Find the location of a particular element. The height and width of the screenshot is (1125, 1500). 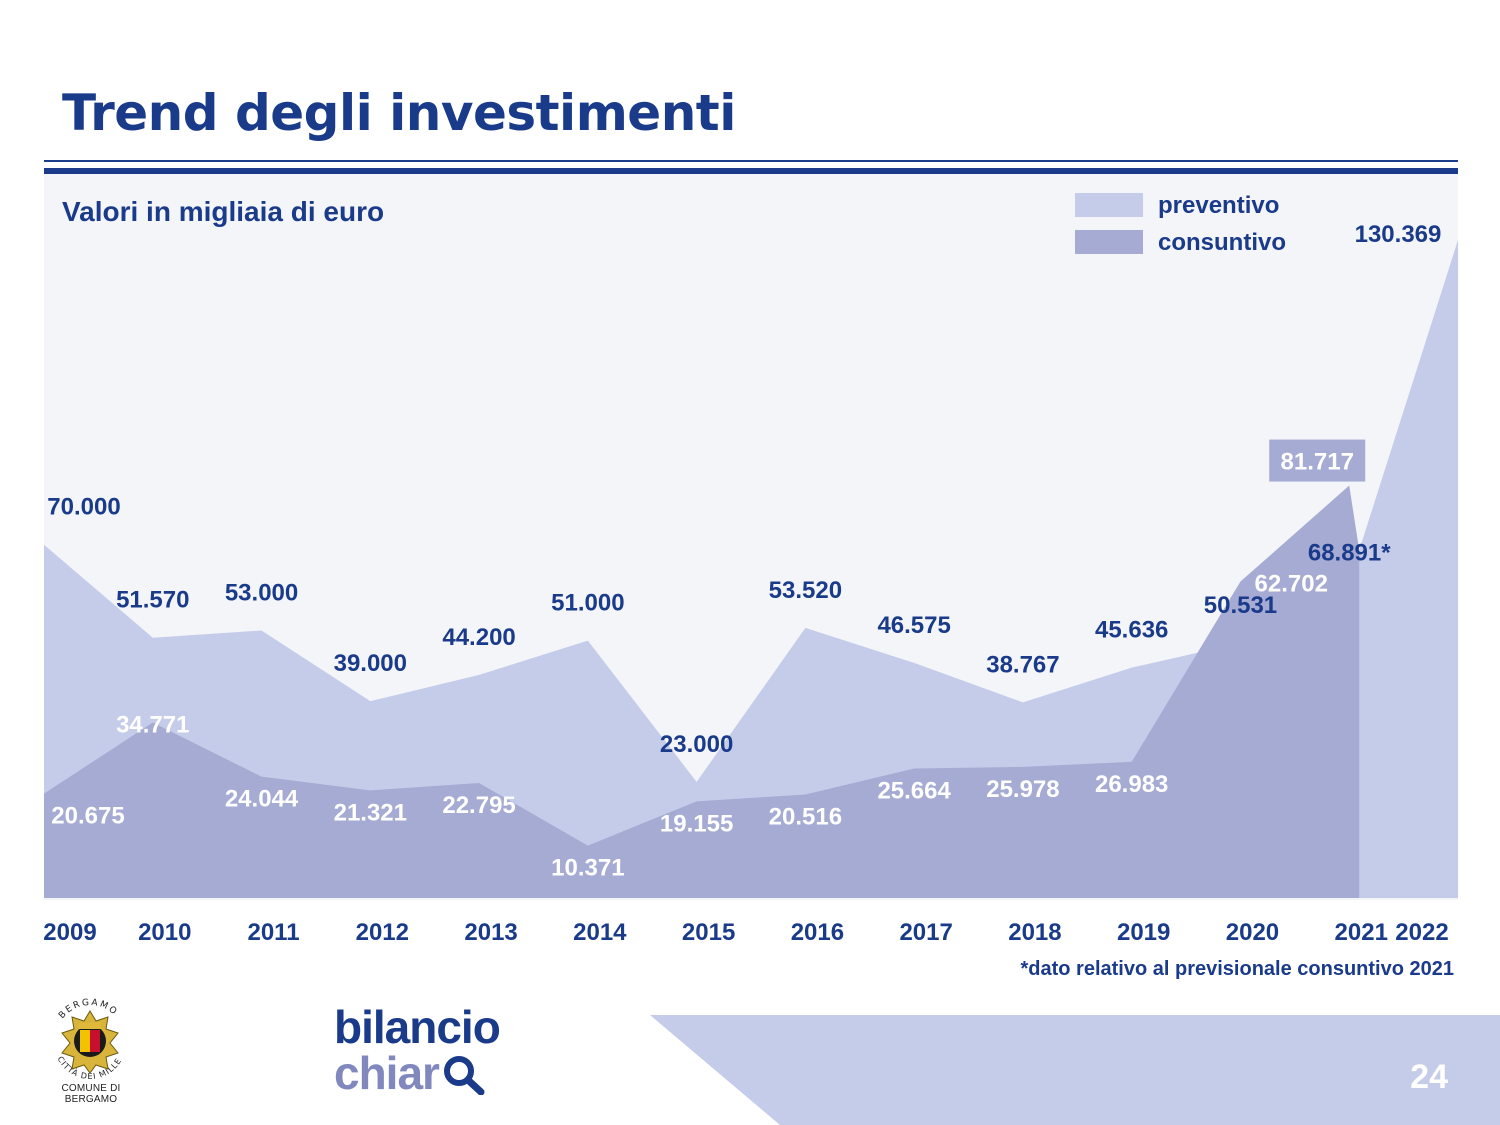

data-label-consuntivo: 21.321 is located at coordinates (370, 812).